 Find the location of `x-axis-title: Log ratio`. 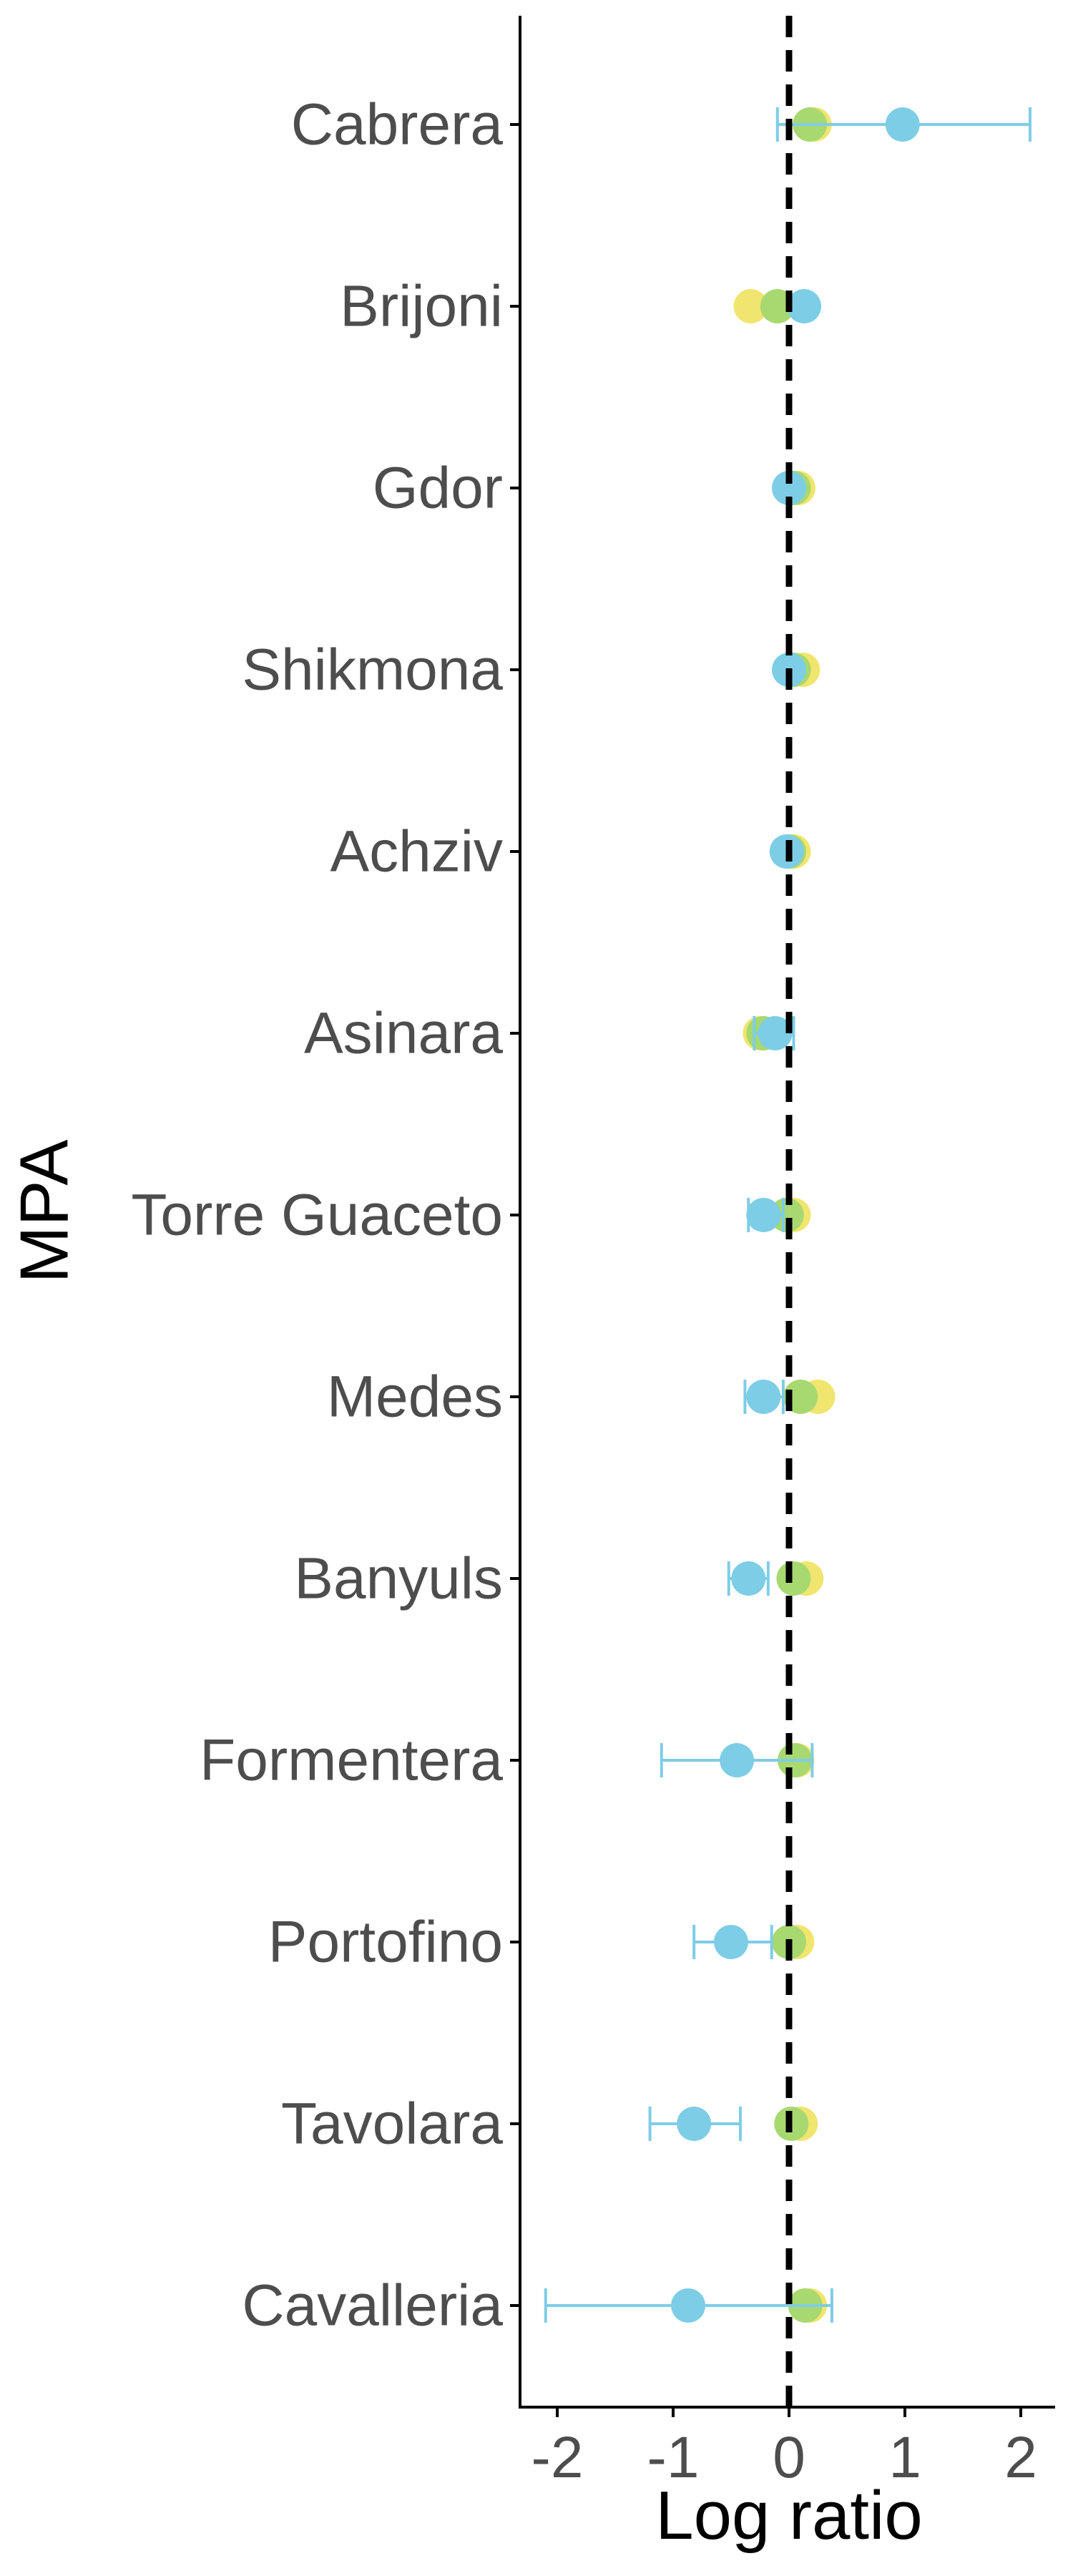

x-axis-title: Log ratio is located at coordinates (789, 2515).